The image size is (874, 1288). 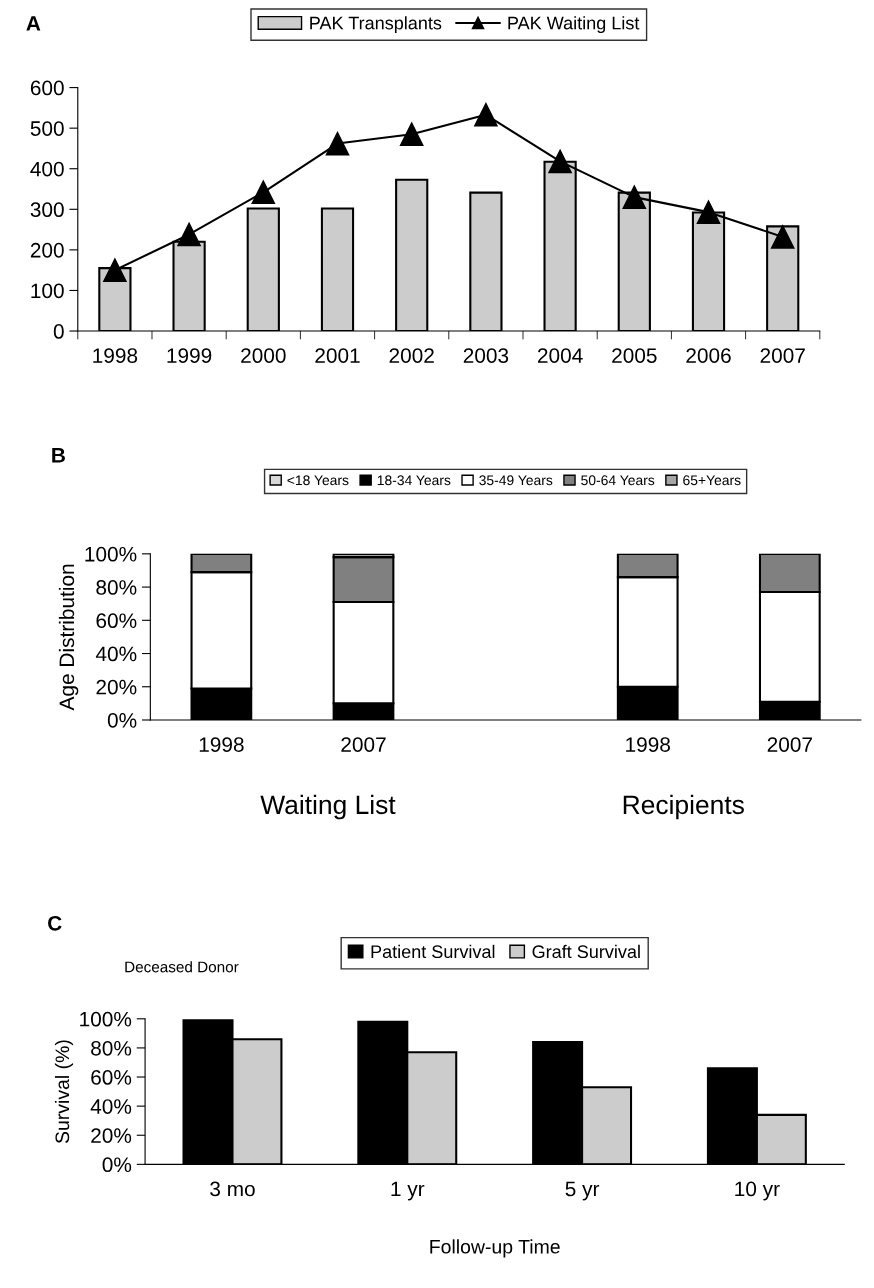 I want to click on chart-subtitle: Deceased Donor, so click(x=182, y=967).